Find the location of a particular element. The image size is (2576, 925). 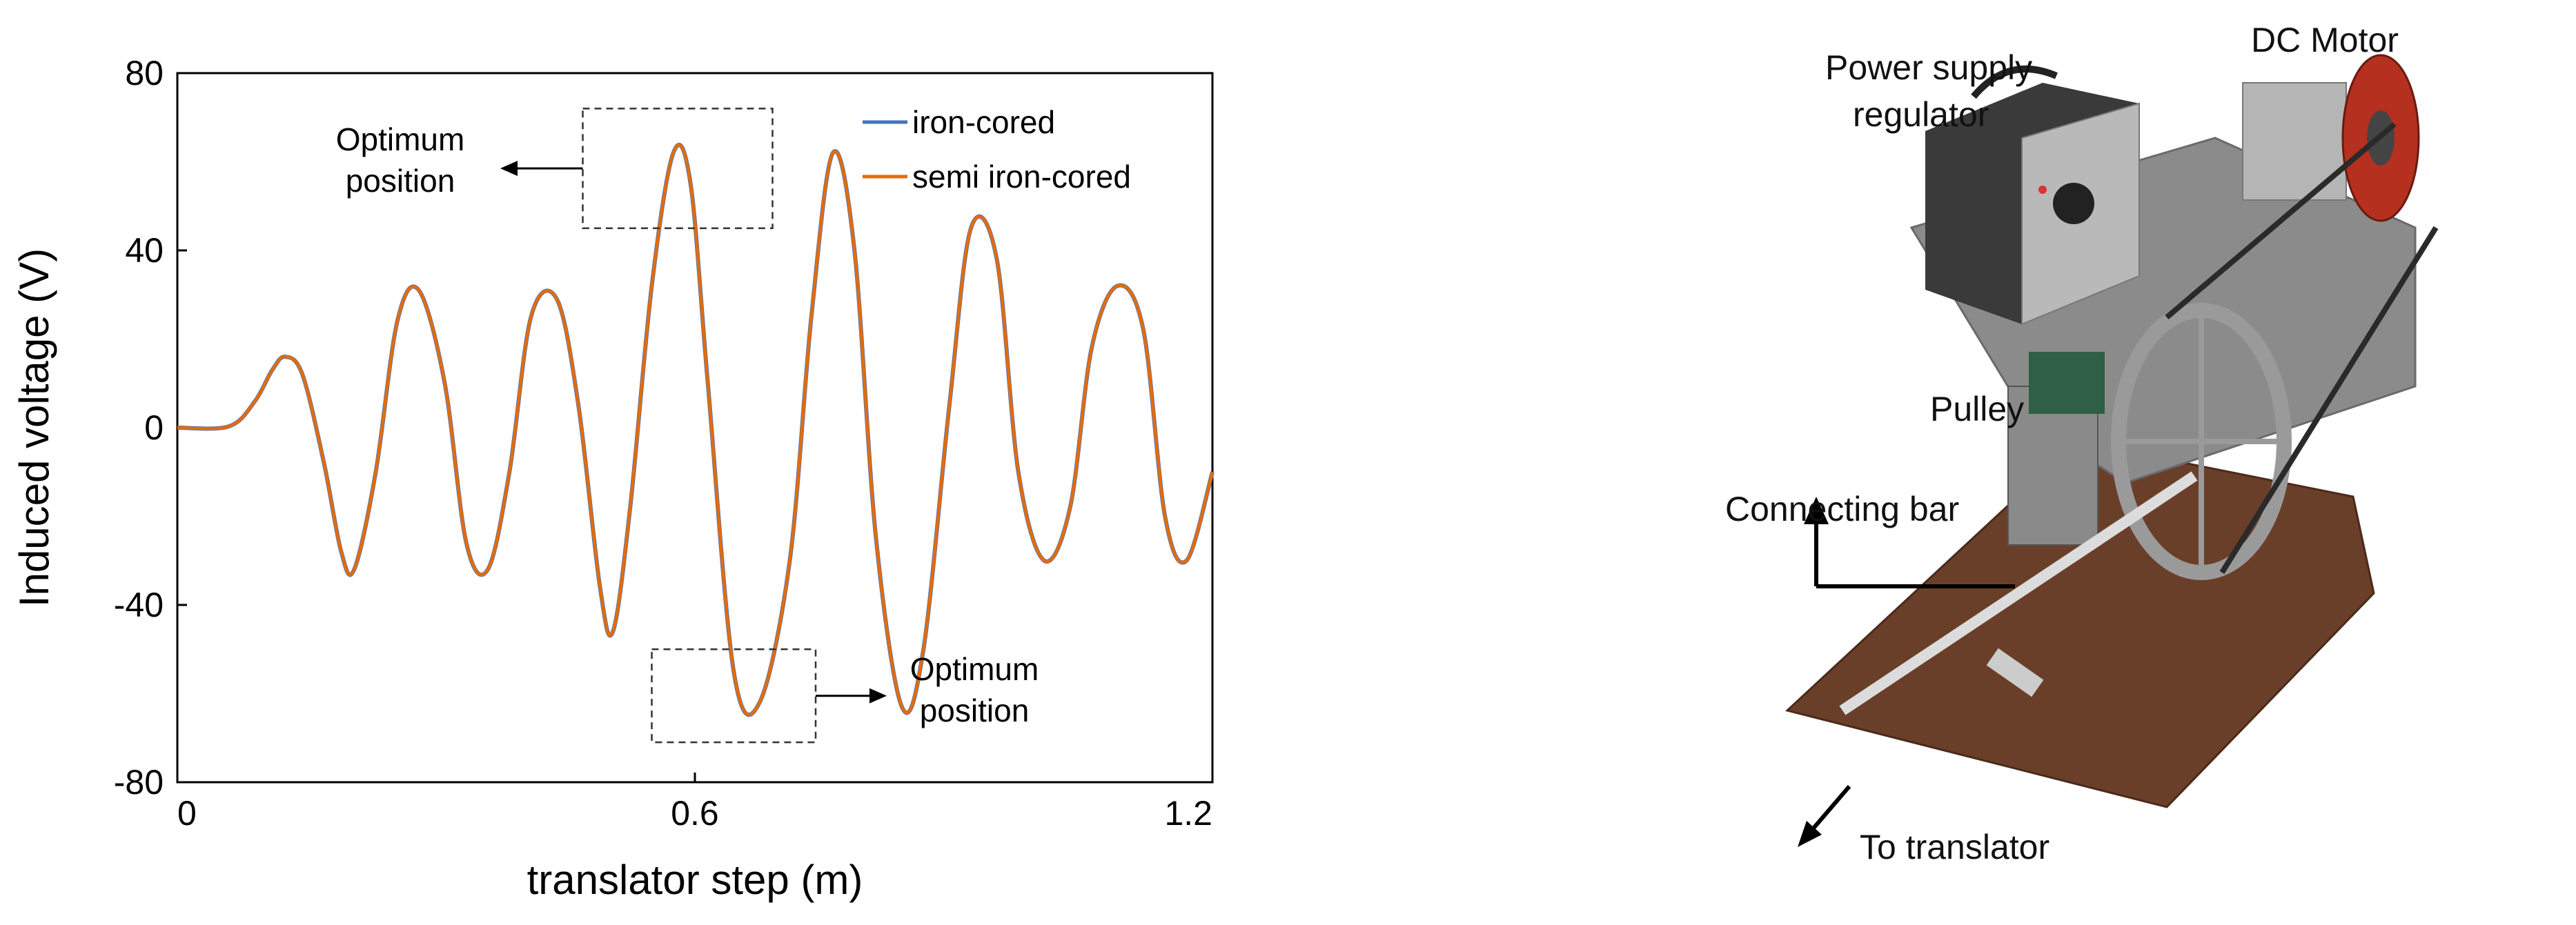

to-translator-arrow is located at coordinates (1828, 811).